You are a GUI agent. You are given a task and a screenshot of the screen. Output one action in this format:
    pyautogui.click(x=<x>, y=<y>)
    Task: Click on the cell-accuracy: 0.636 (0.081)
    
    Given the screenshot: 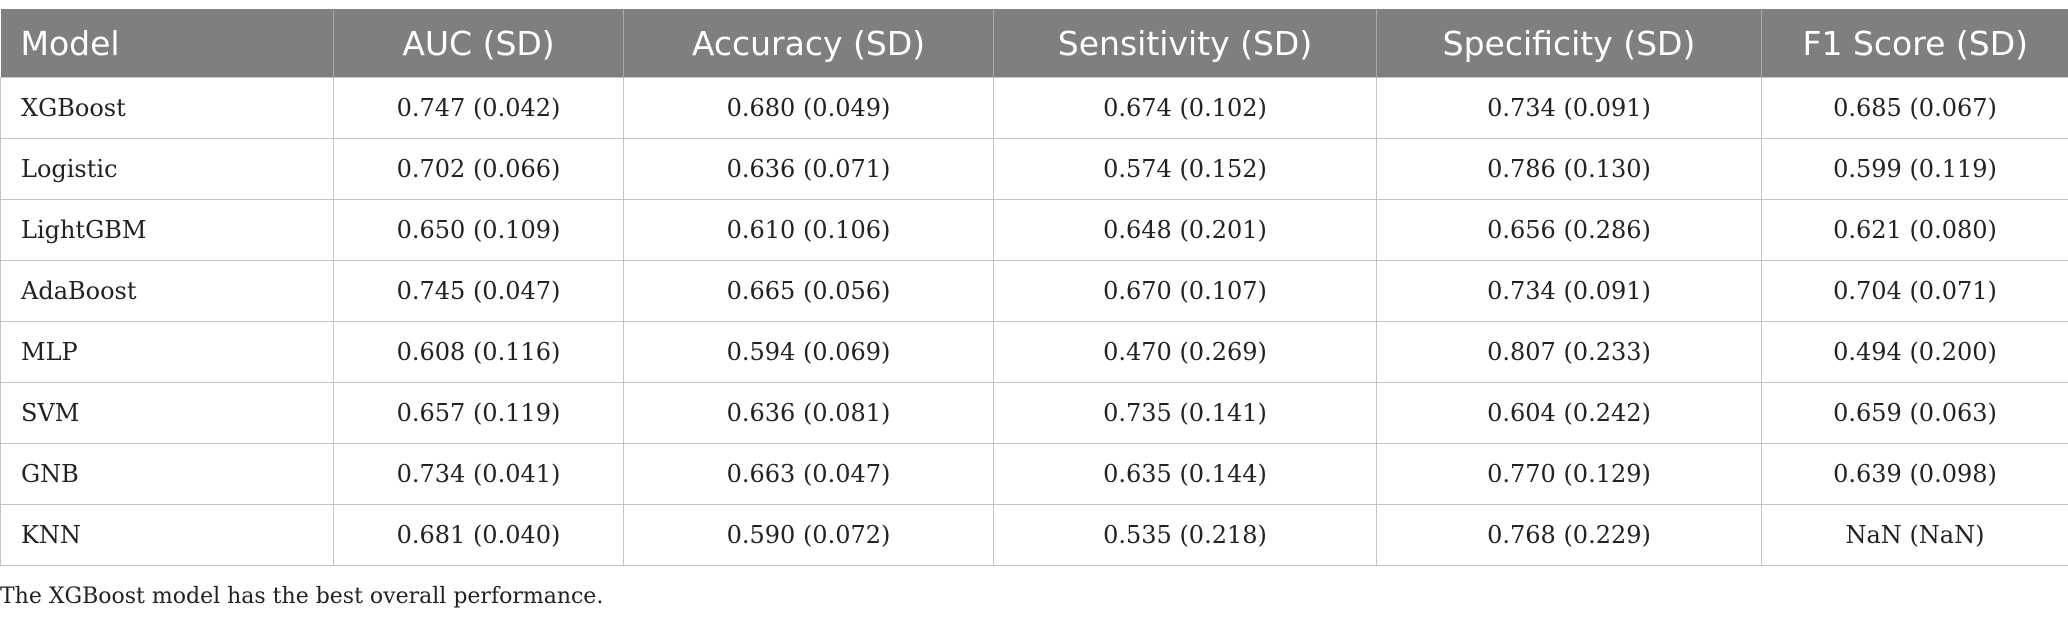 What is the action you would take?
    pyautogui.click(x=808, y=413)
    